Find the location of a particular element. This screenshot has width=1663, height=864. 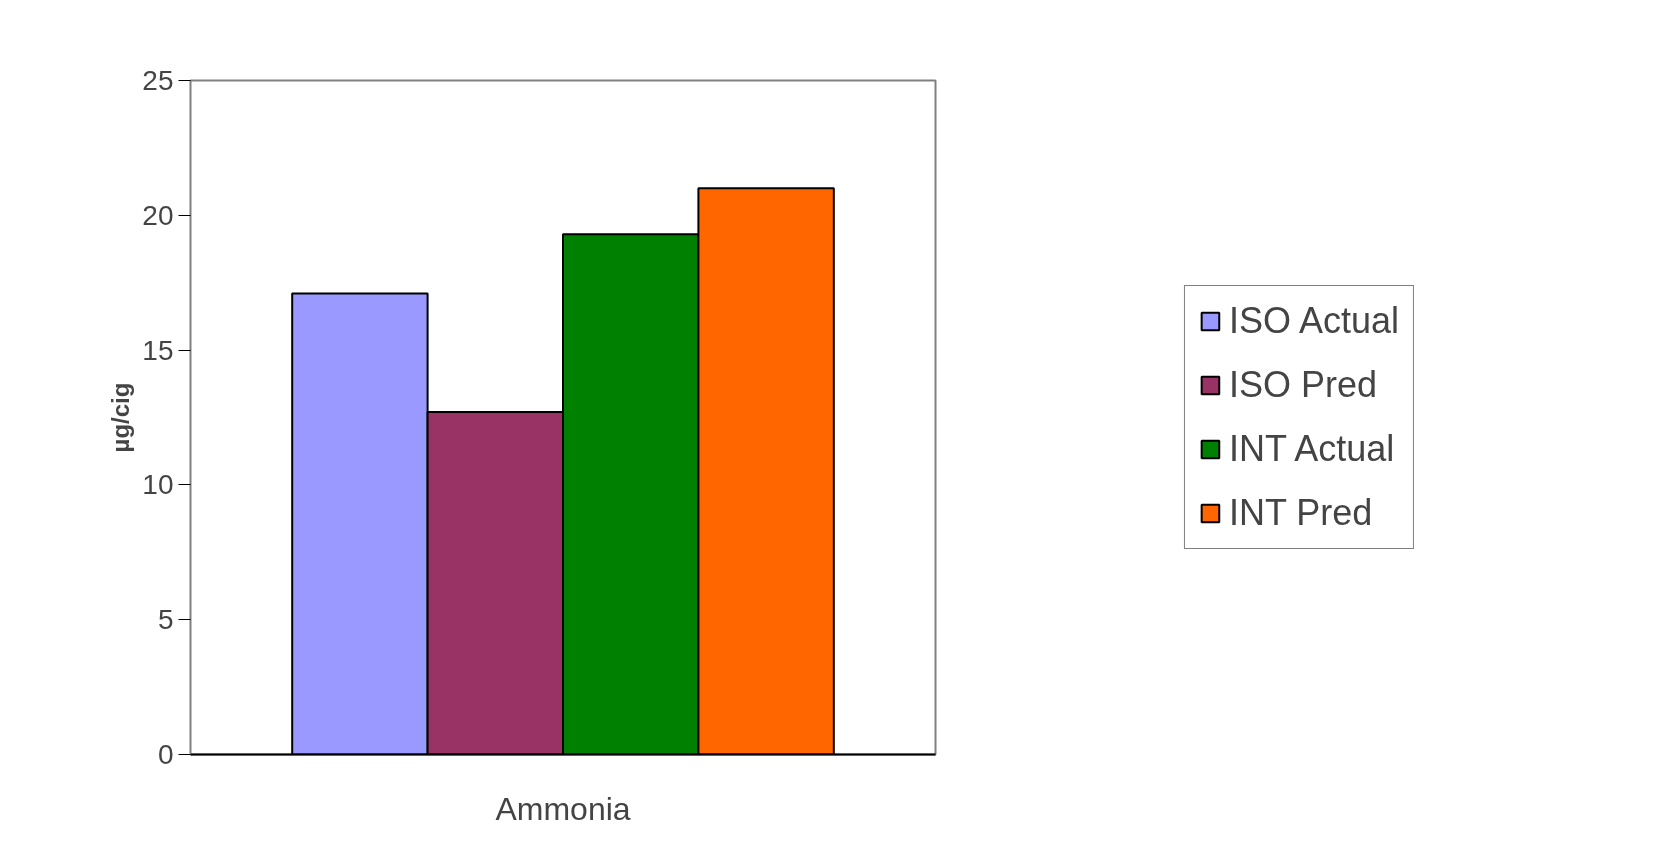

y-tick-label: 15 is located at coordinates (158, 350).